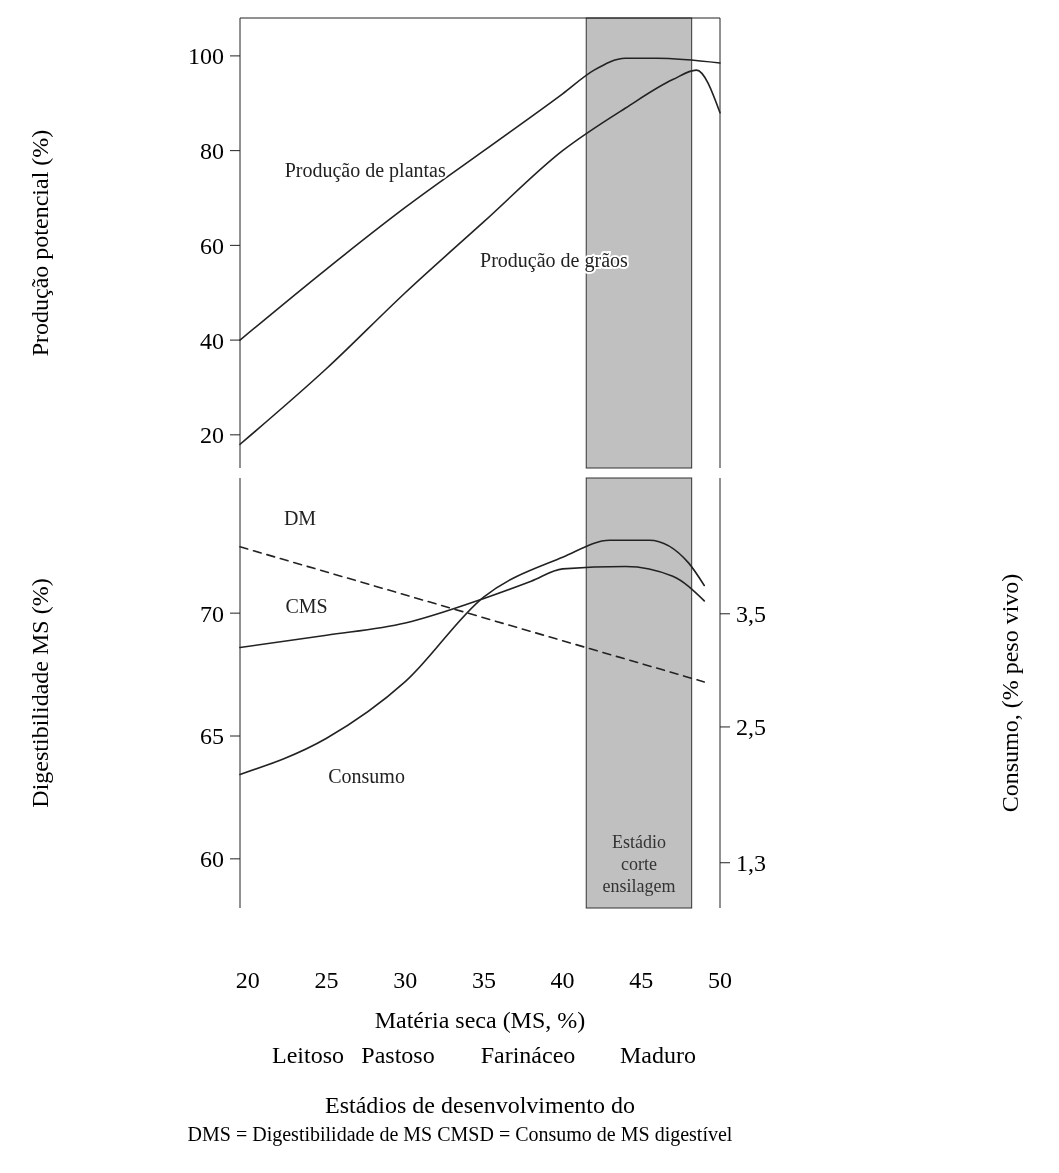 The image size is (1059, 1173). I want to click on band-label: Estádio corte ensilagem, so click(639, 864).